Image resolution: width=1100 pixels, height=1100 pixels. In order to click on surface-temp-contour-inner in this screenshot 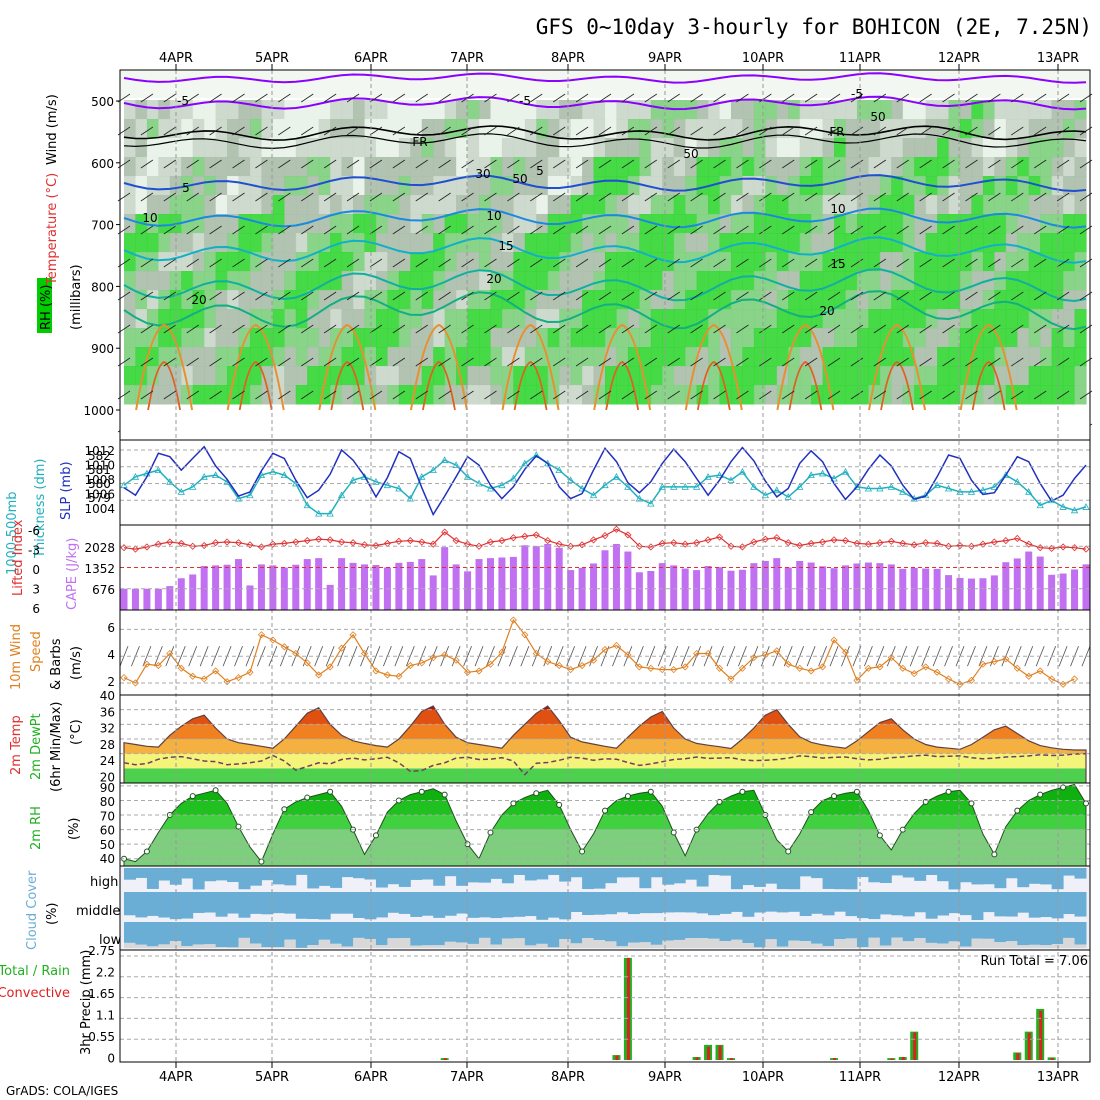, I will do `click(439, 386)`.